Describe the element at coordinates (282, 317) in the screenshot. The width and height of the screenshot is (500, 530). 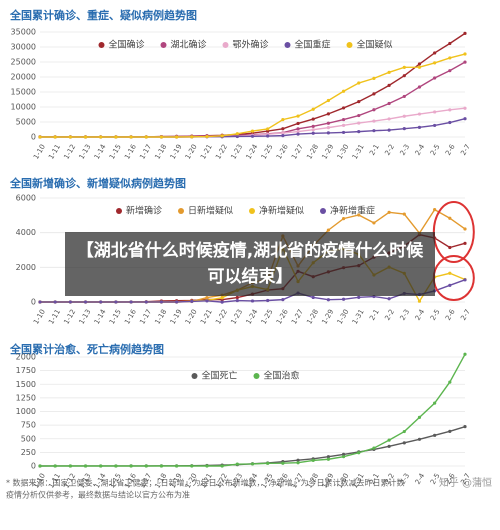
I see `x-tick-label: 1-26` at that location.